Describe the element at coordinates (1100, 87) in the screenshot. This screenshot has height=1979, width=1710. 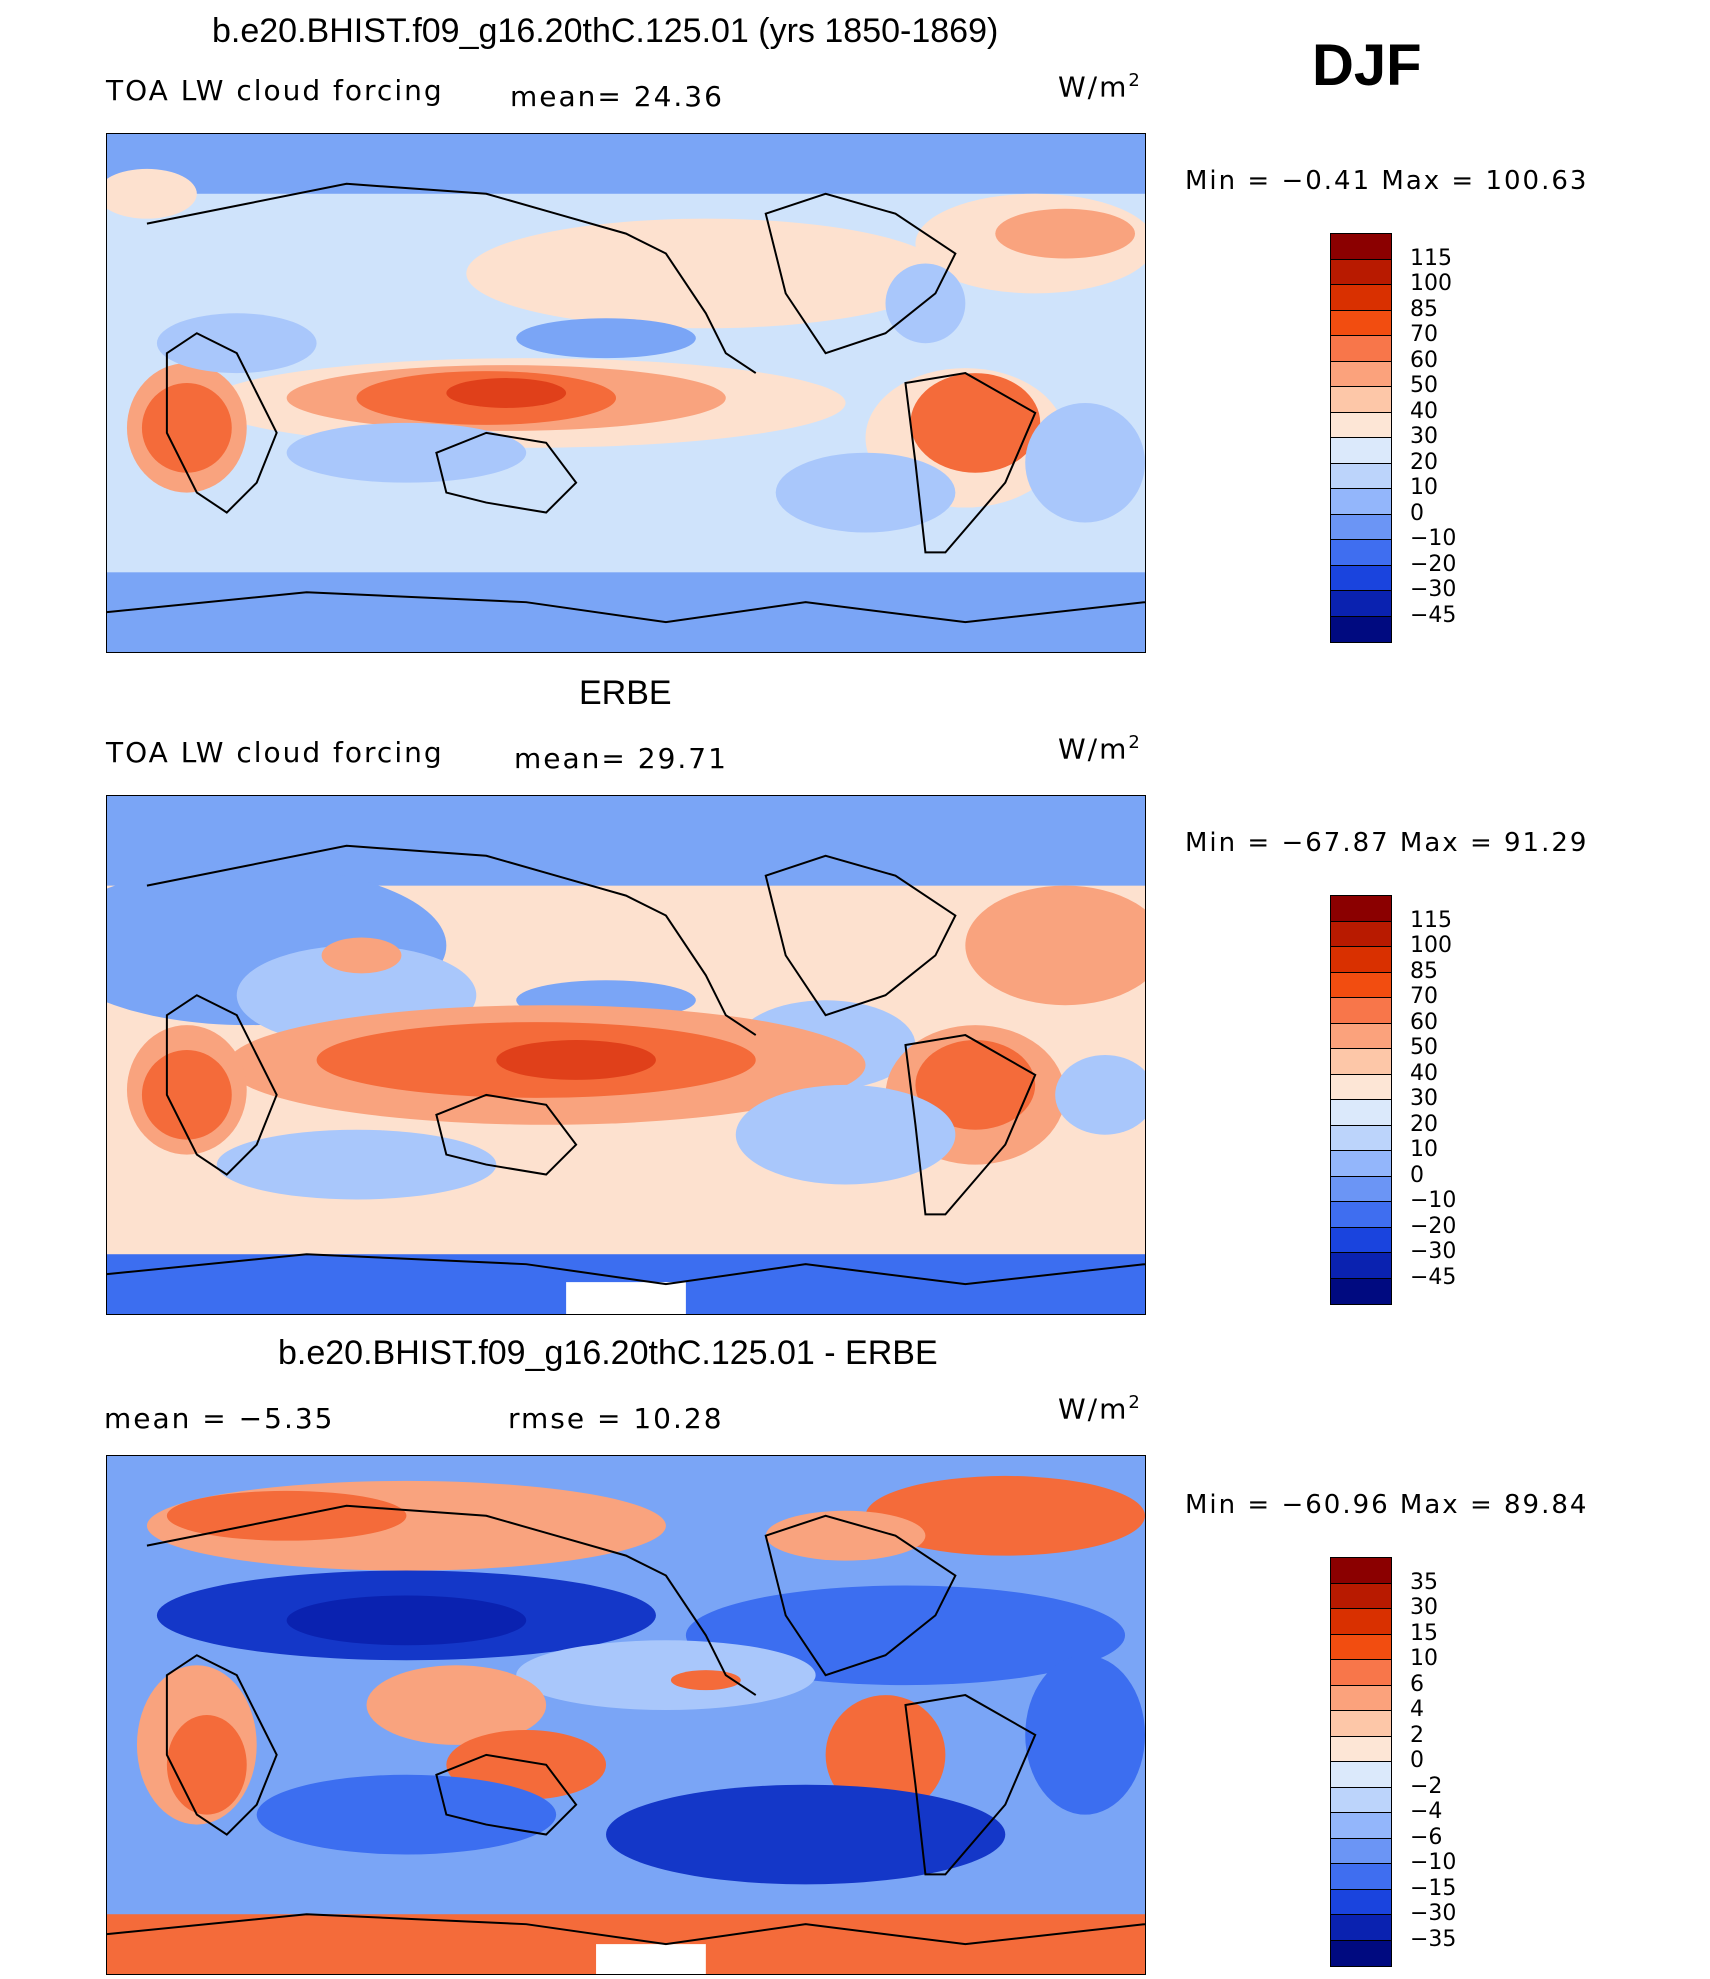
I see `panel1-units: W/m2` at that location.